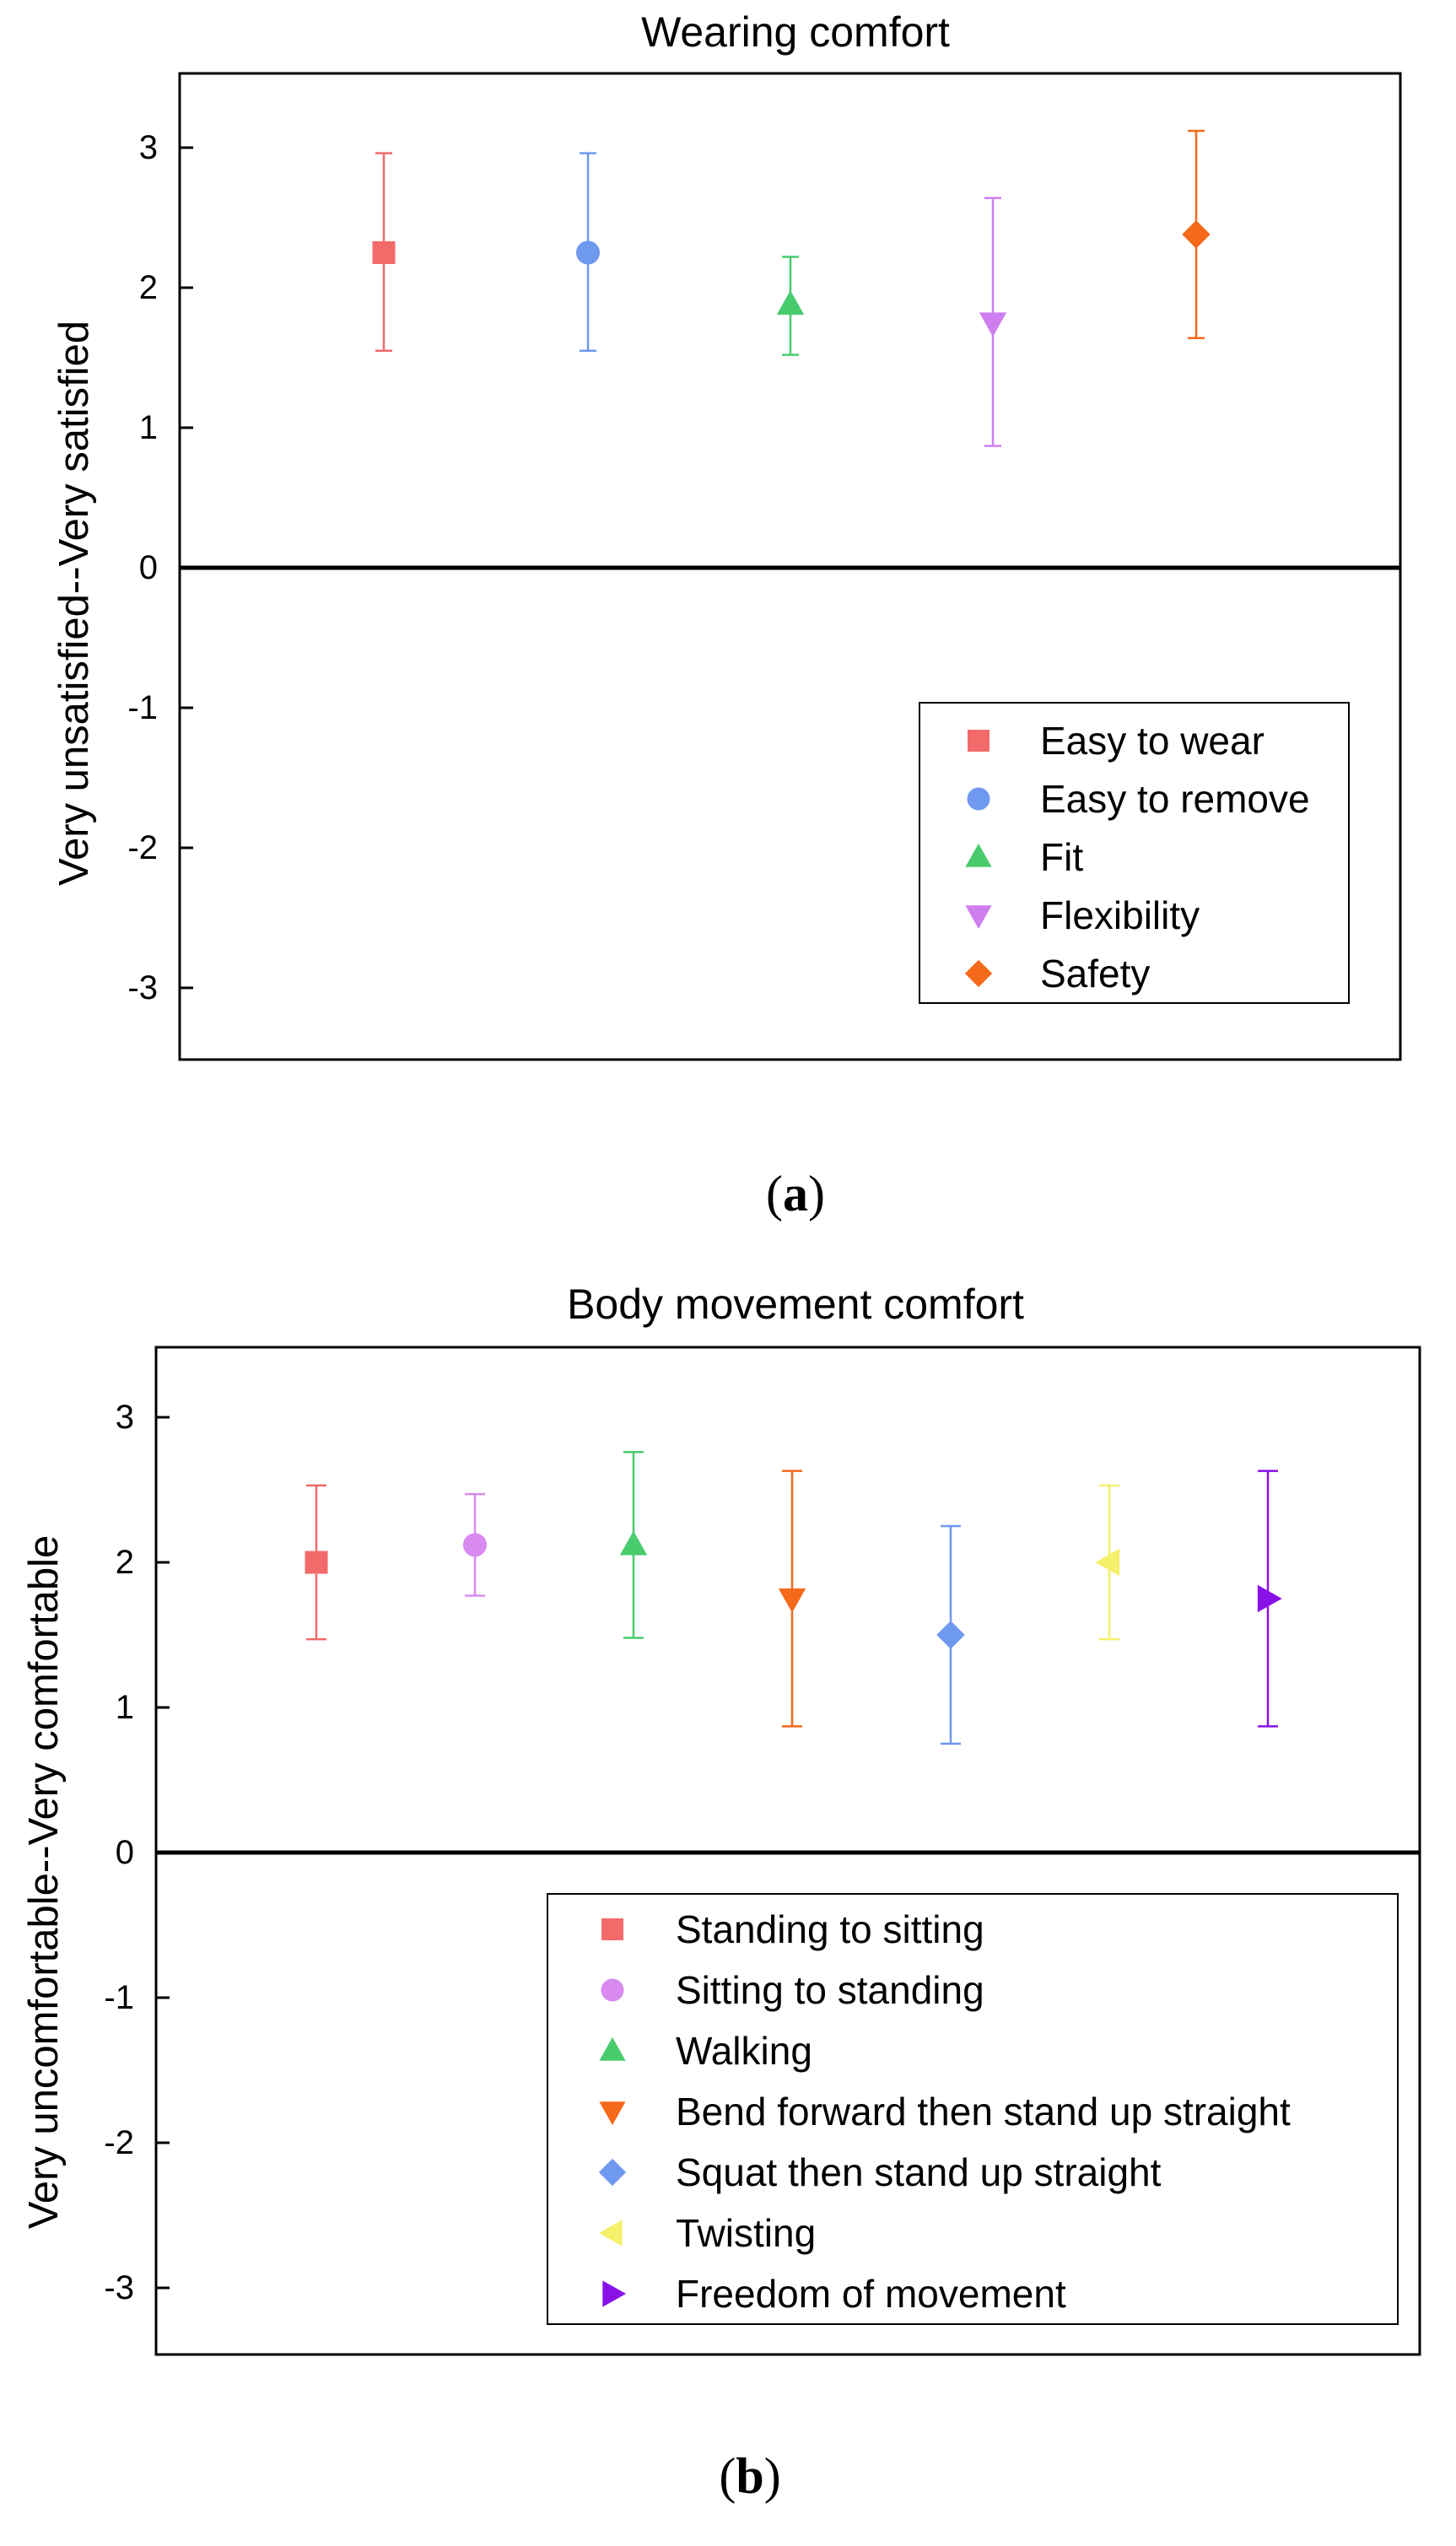 This screenshot has height=2546, width=1456. I want to click on data-point-easy-to-remove, so click(588, 252).